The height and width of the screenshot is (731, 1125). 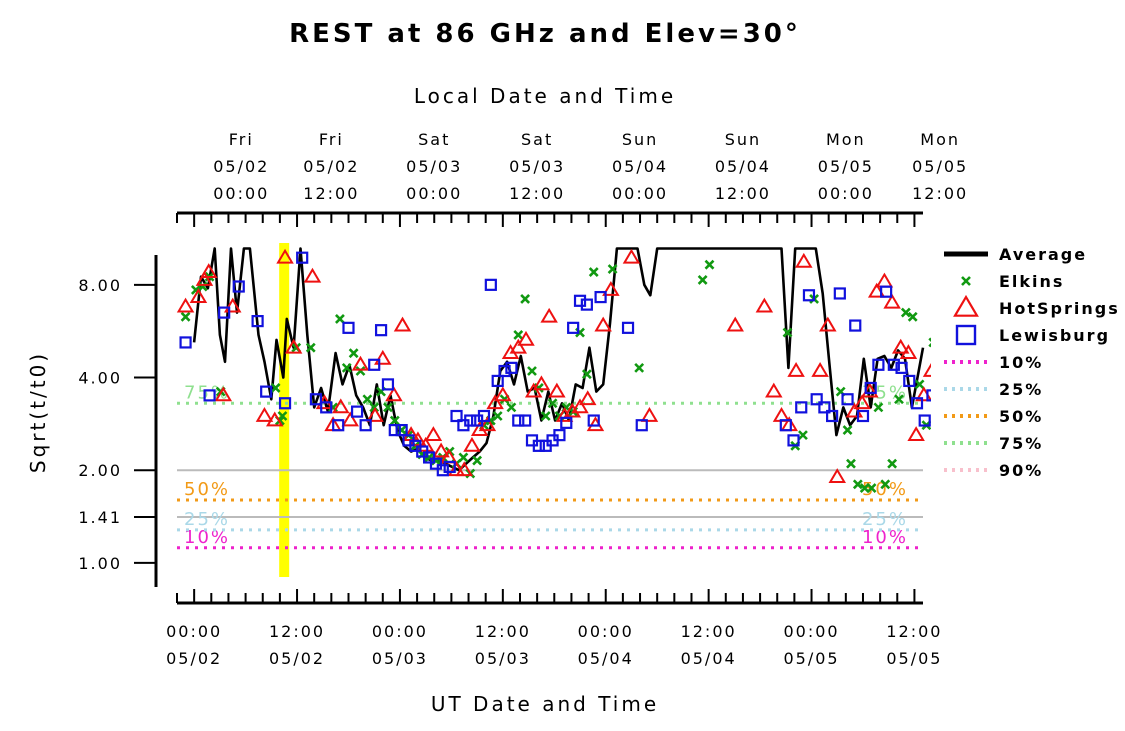 What do you see at coordinates (194, 631) in the screenshot?
I see `x-tick-label-0: 00:00` at bounding box center [194, 631].